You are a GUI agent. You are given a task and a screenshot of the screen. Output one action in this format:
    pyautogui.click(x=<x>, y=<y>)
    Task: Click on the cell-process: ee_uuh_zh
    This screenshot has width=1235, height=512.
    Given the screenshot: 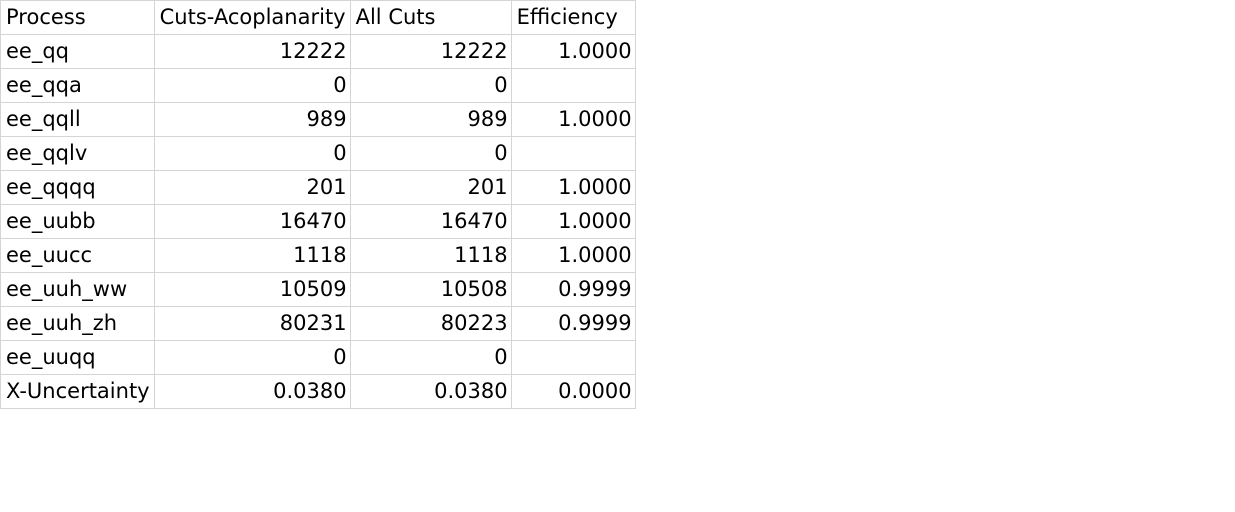 What is the action you would take?
    pyautogui.click(x=77, y=323)
    